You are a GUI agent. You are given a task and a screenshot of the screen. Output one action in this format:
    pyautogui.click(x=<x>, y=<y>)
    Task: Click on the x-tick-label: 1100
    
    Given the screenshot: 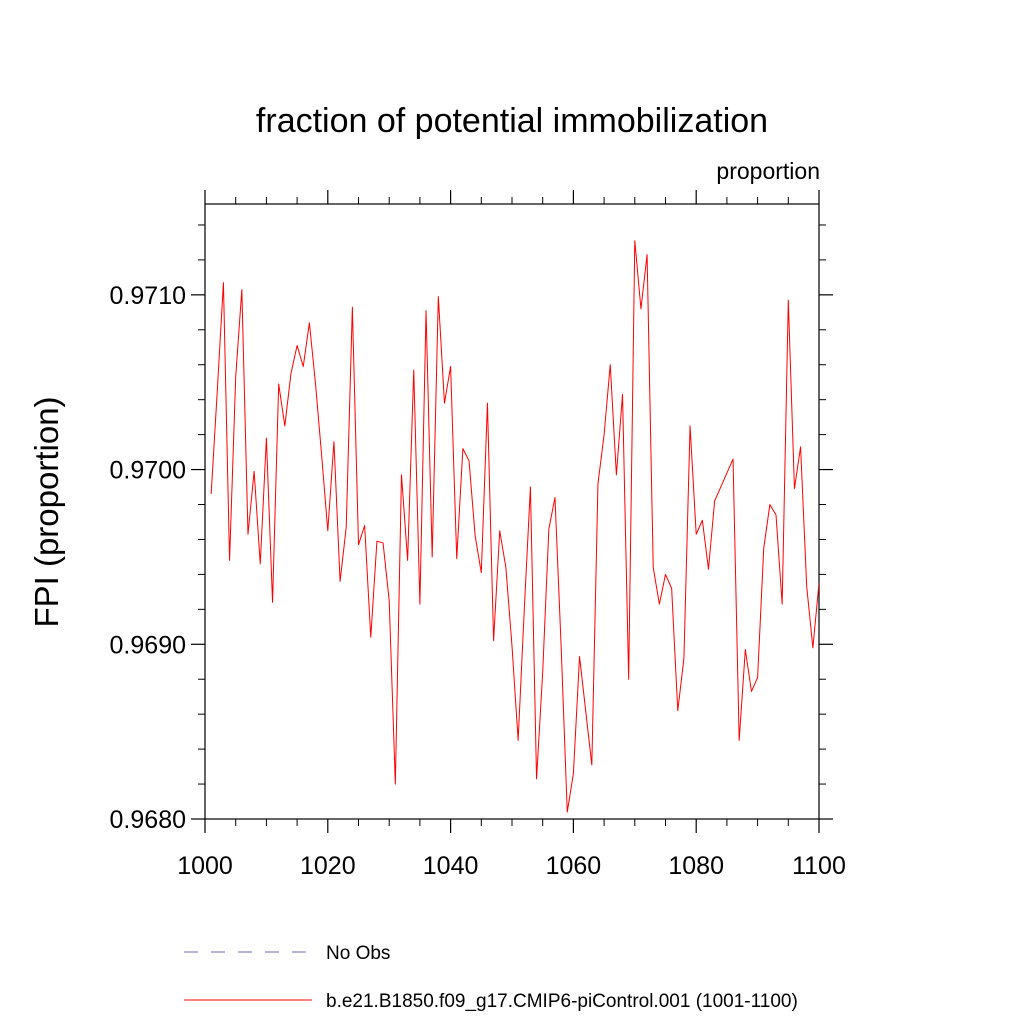 What is the action you would take?
    pyautogui.click(x=819, y=866)
    